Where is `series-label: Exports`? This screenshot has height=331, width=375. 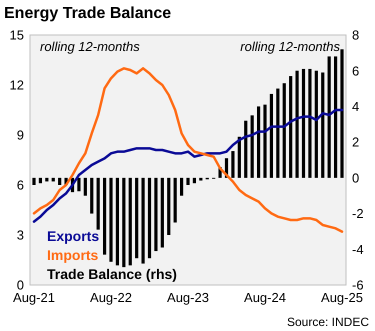 series-label: Exports is located at coordinates (73, 236).